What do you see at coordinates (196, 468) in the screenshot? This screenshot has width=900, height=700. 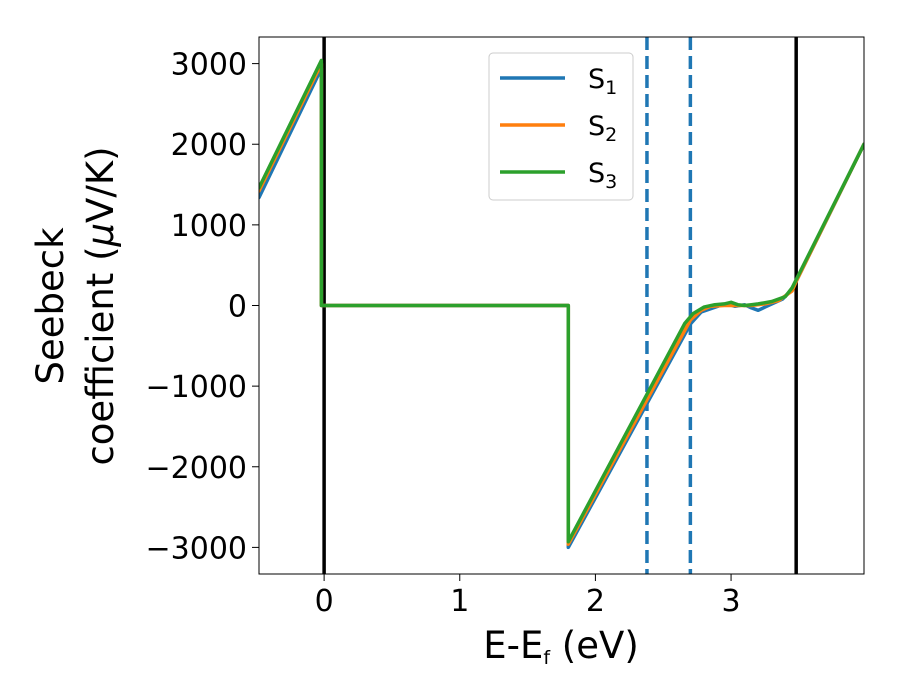 I see `y-tick-label: −2000` at bounding box center [196, 468].